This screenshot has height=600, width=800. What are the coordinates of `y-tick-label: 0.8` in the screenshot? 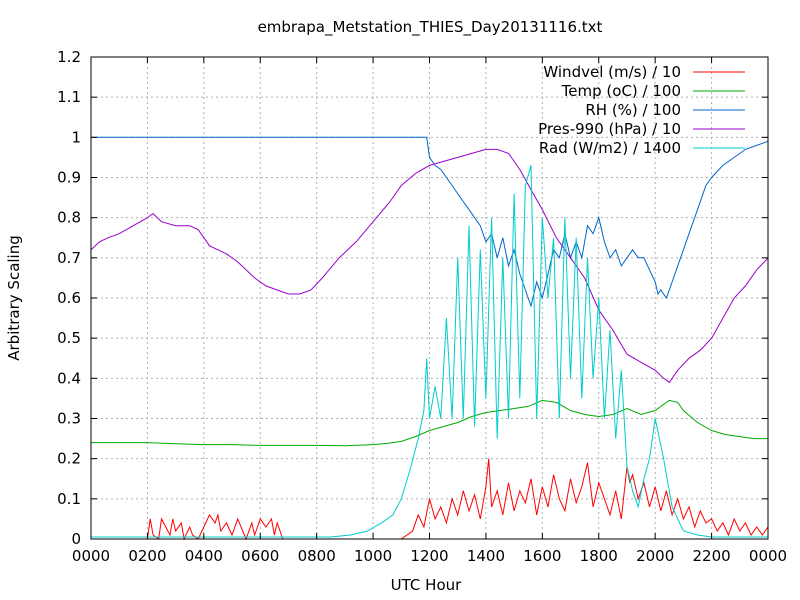 It's located at (69, 218).